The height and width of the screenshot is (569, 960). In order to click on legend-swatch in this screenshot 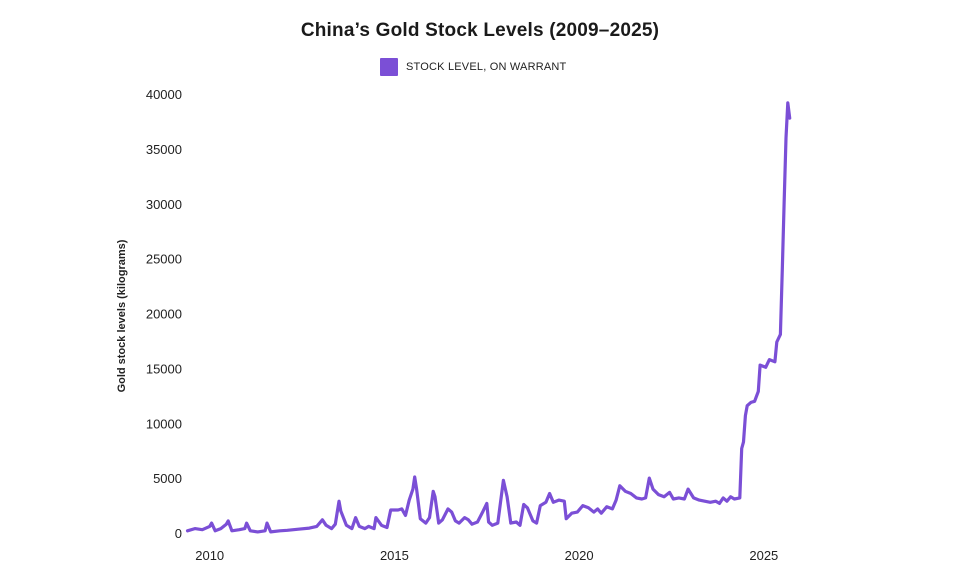, I will do `click(389, 67)`.